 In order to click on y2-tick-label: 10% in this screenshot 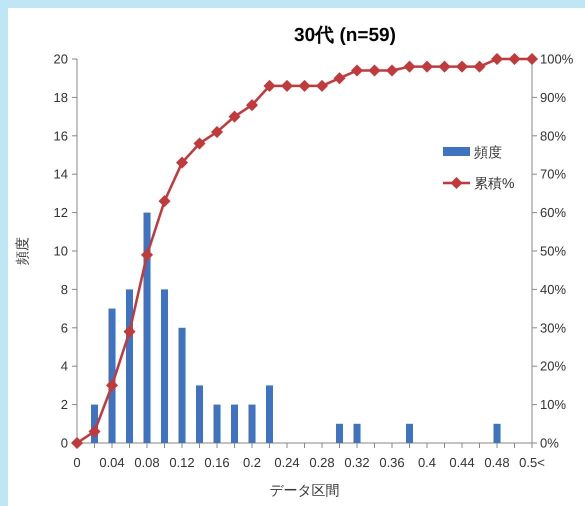, I will do `click(553, 404)`.